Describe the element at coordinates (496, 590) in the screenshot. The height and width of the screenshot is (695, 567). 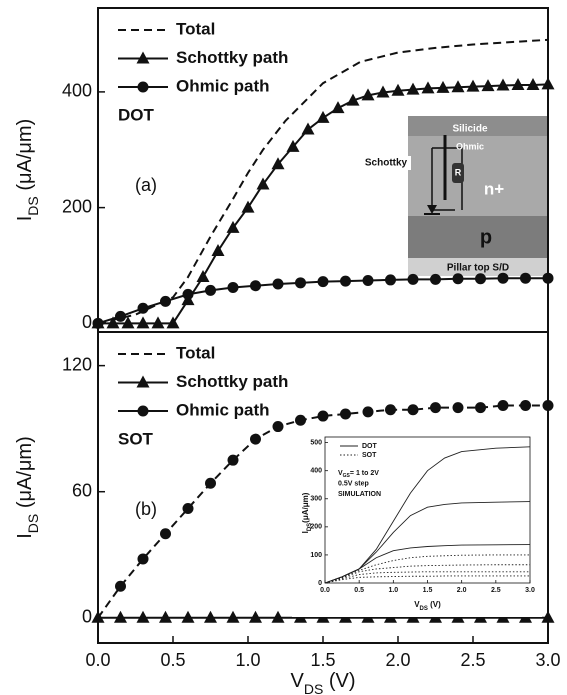
I see `x-tick-label: 2.5` at that location.